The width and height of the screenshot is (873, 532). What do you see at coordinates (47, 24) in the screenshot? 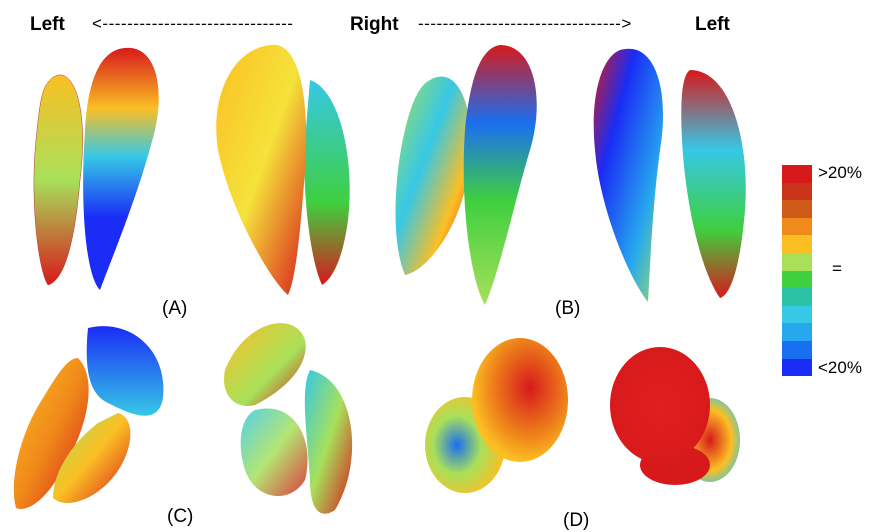
I see `header-left-label: Left` at bounding box center [47, 24].